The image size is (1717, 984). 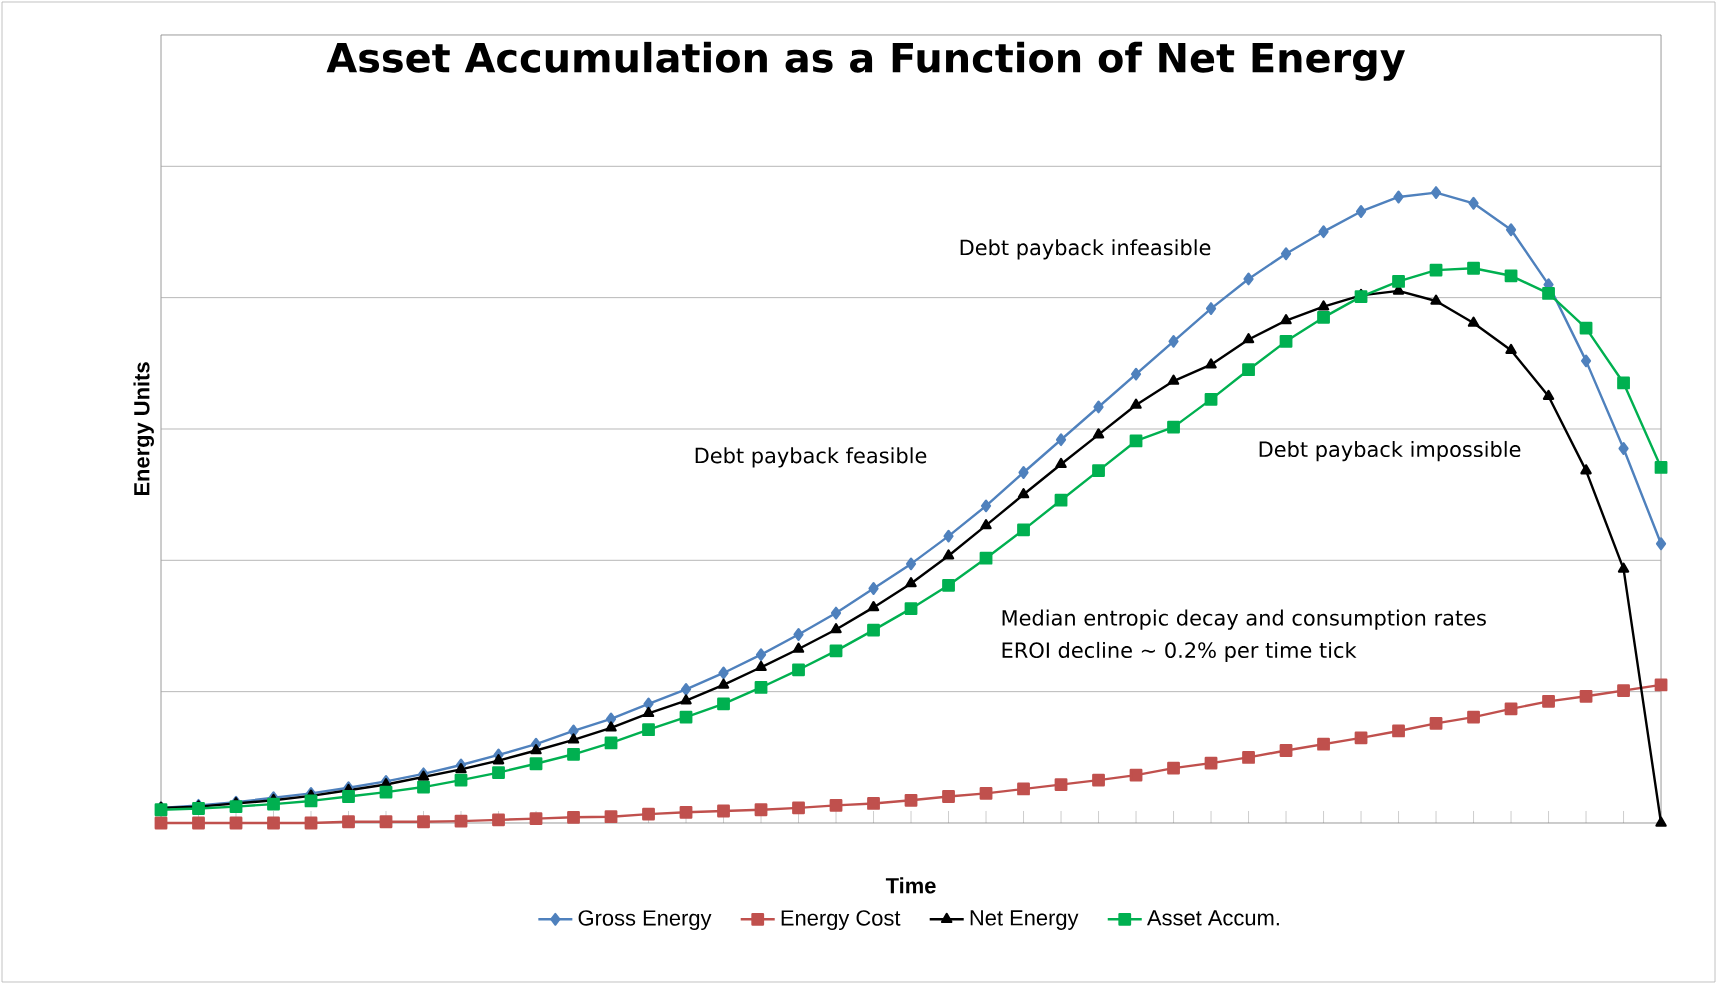 What do you see at coordinates (811, 457) in the screenshot?
I see `annotation: Debt payback feasible` at bounding box center [811, 457].